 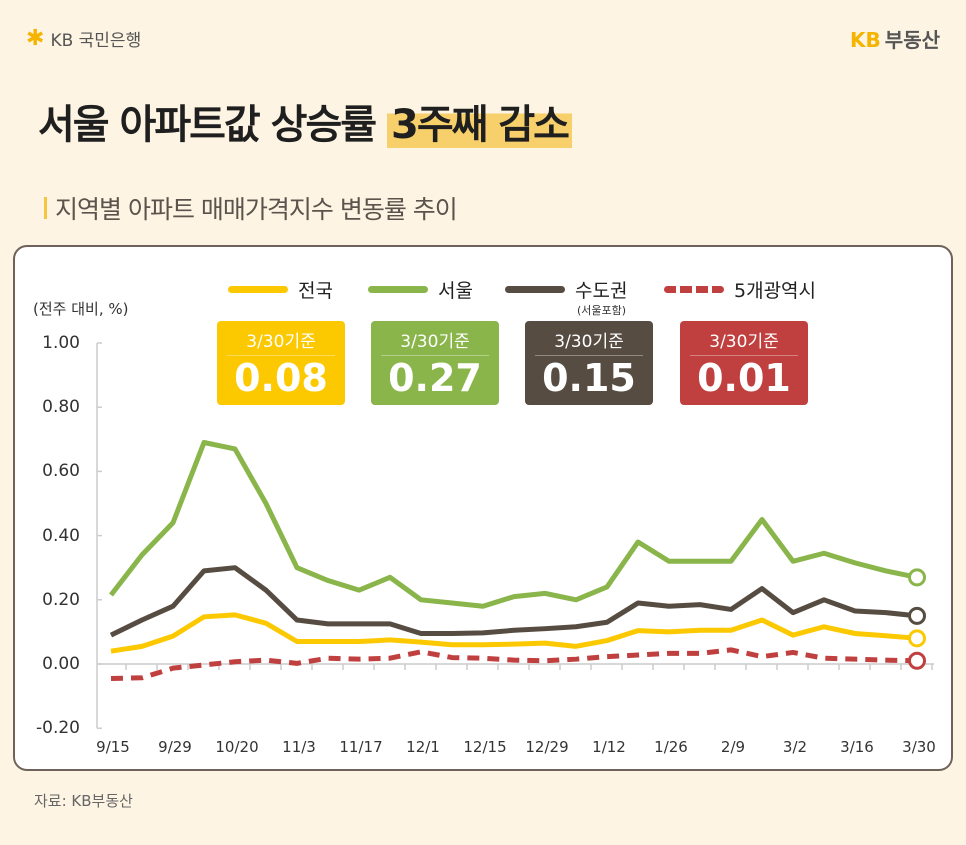 I want to click on x-tick-label: 1/12, so click(x=609, y=747).